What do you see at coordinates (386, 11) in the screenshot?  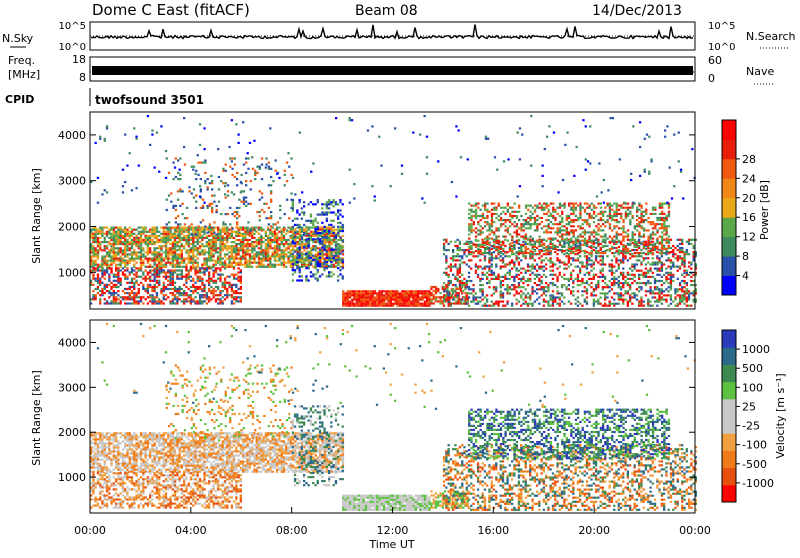 I see `beam-label: Beam 08` at bounding box center [386, 11].